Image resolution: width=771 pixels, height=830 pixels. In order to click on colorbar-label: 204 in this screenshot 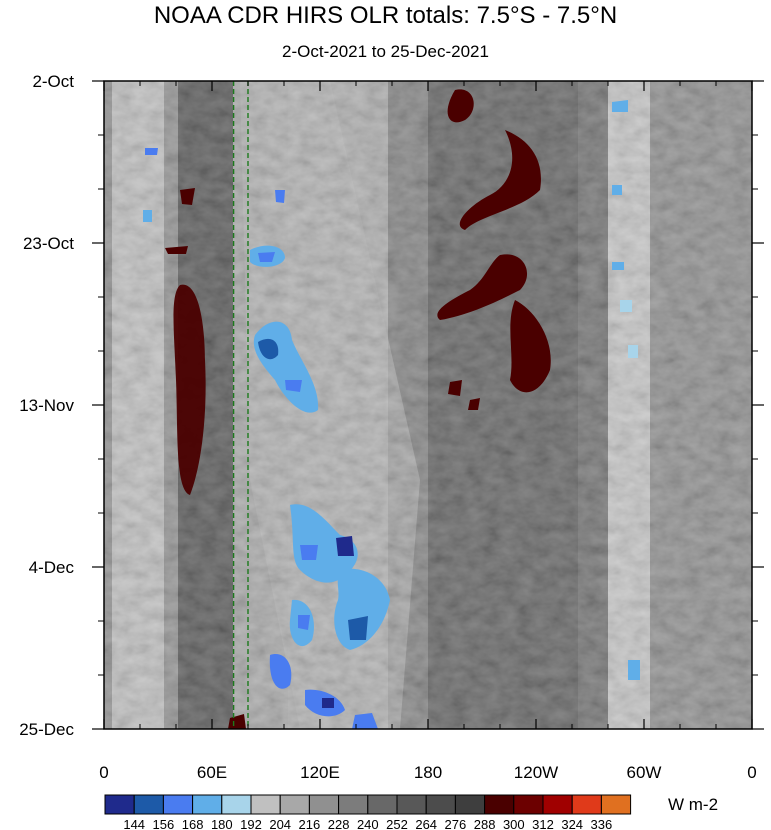, I will do `click(280, 823)`.